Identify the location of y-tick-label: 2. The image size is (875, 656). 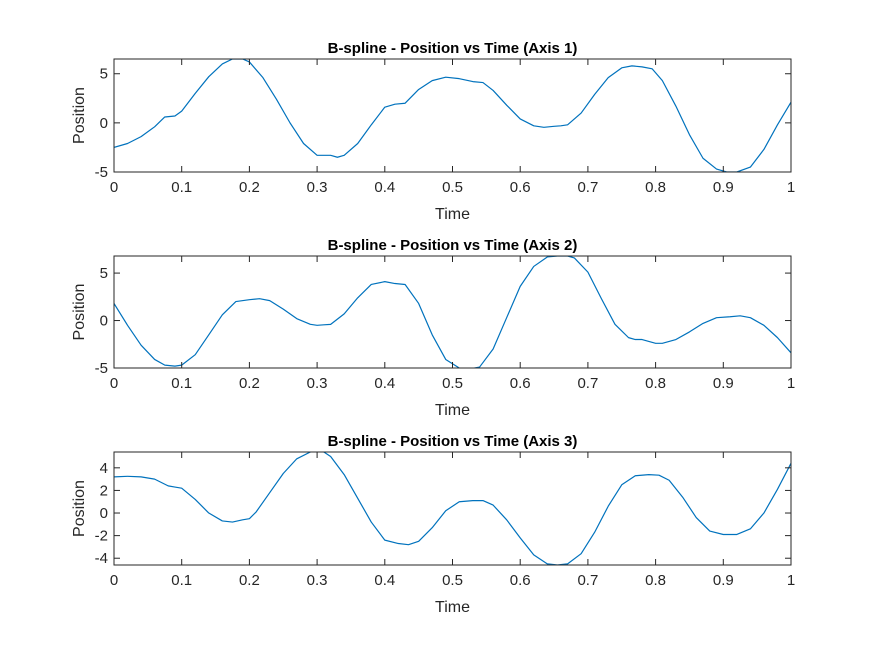
(104, 490).